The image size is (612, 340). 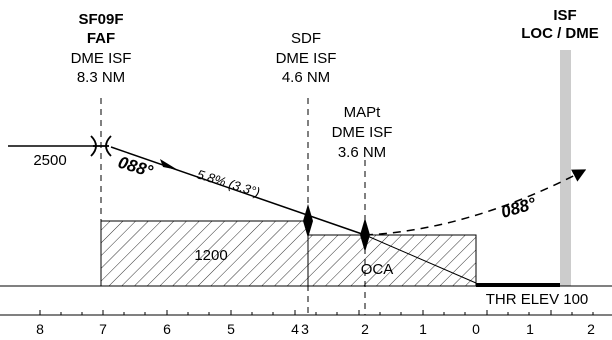 What do you see at coordinates (103, 329) in the screenshot?
I see `scale-label-7: 7` at bounding box center [103, 329].